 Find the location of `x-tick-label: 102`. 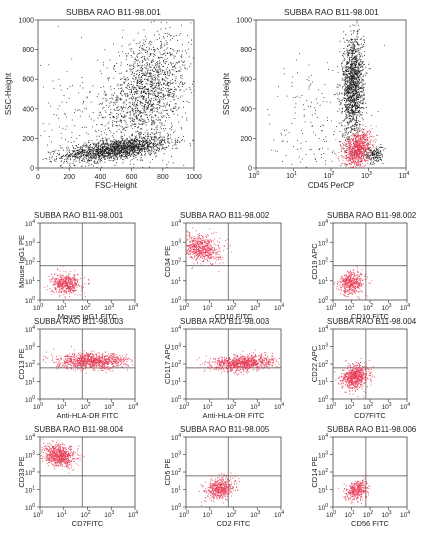

x-tick-label: 102 is located at coordinates (329, 175).